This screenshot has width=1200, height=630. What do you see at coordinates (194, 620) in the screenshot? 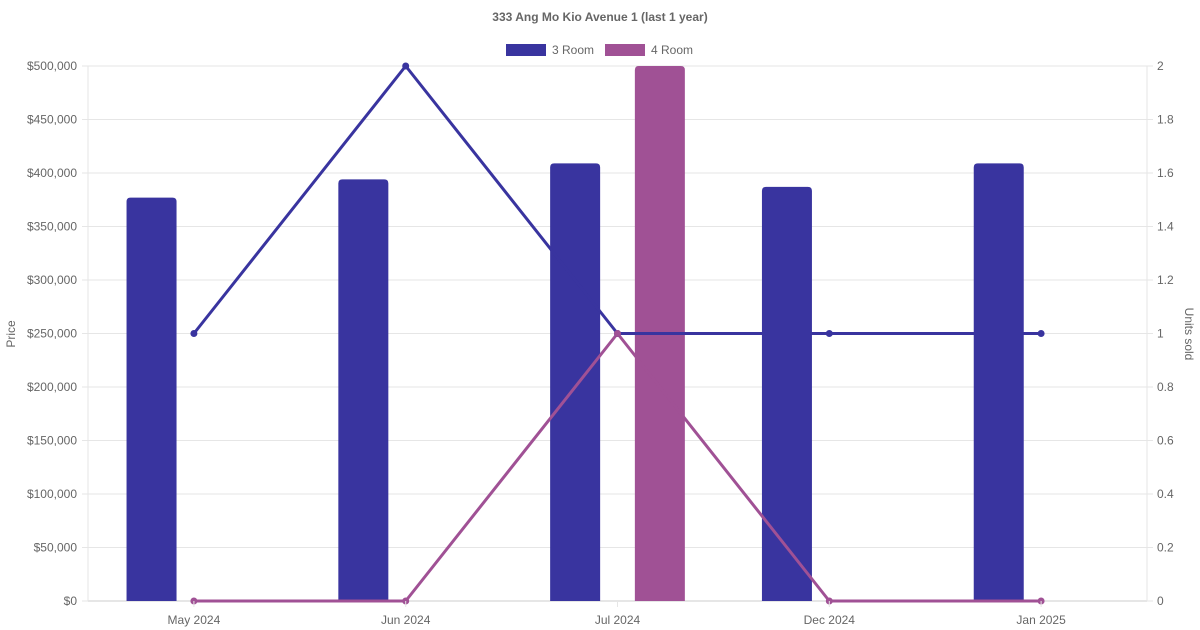
I see `x-tick-label: May 2024` at bounding box center [194, 620].